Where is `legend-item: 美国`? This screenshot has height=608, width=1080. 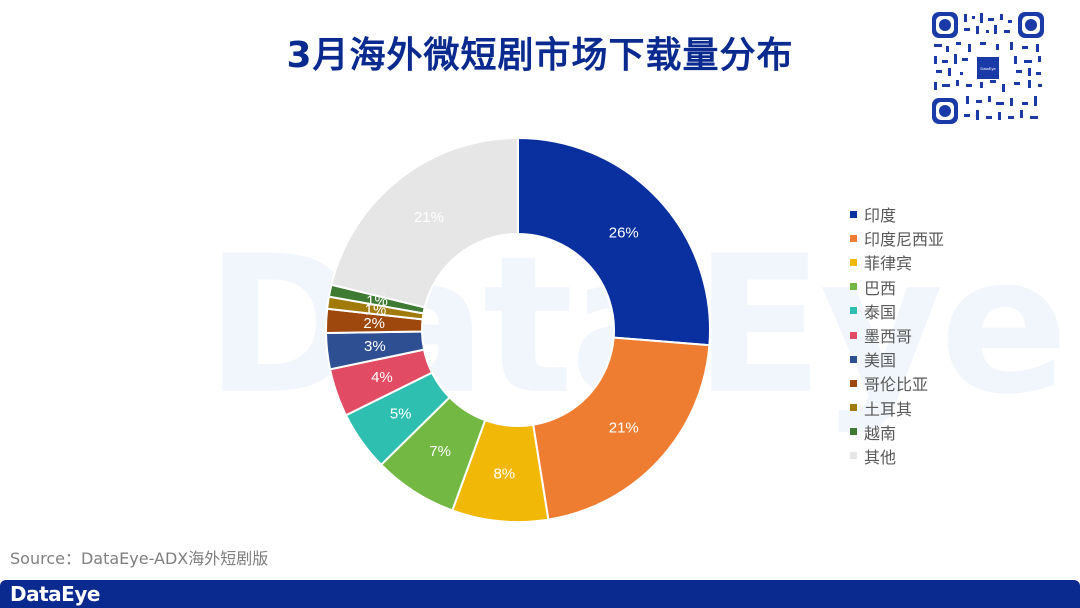
legend-item: 美国 is located at coordinates (897, 359).